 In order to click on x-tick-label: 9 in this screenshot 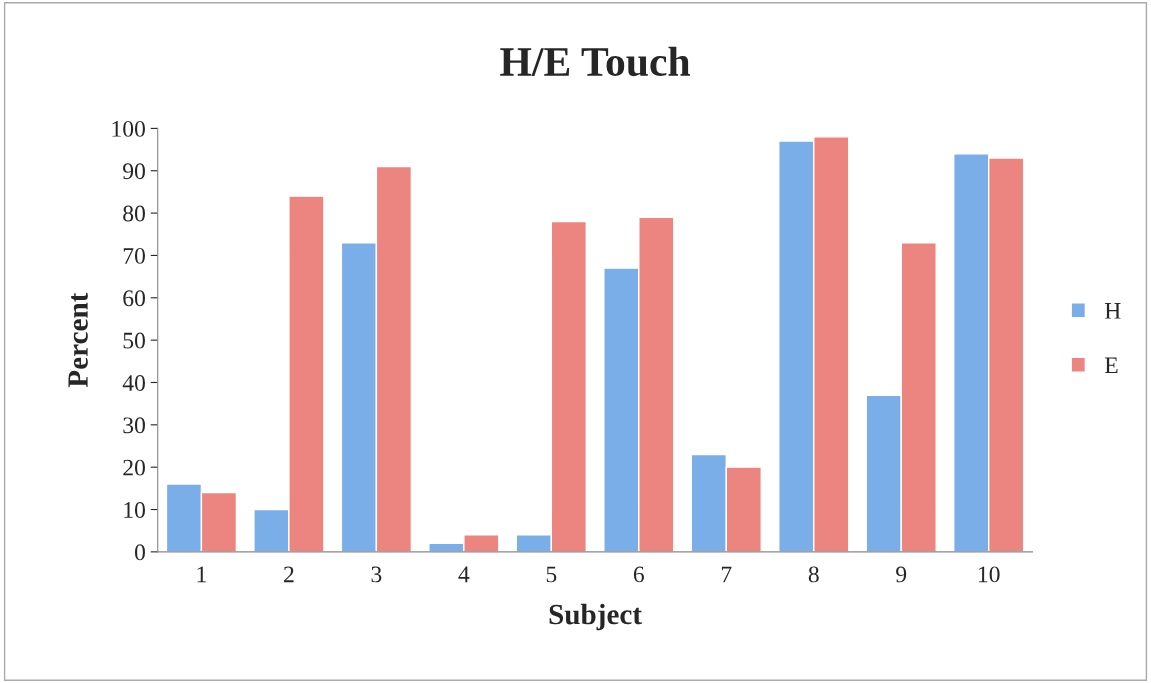, I will do `click(901, 574)`.